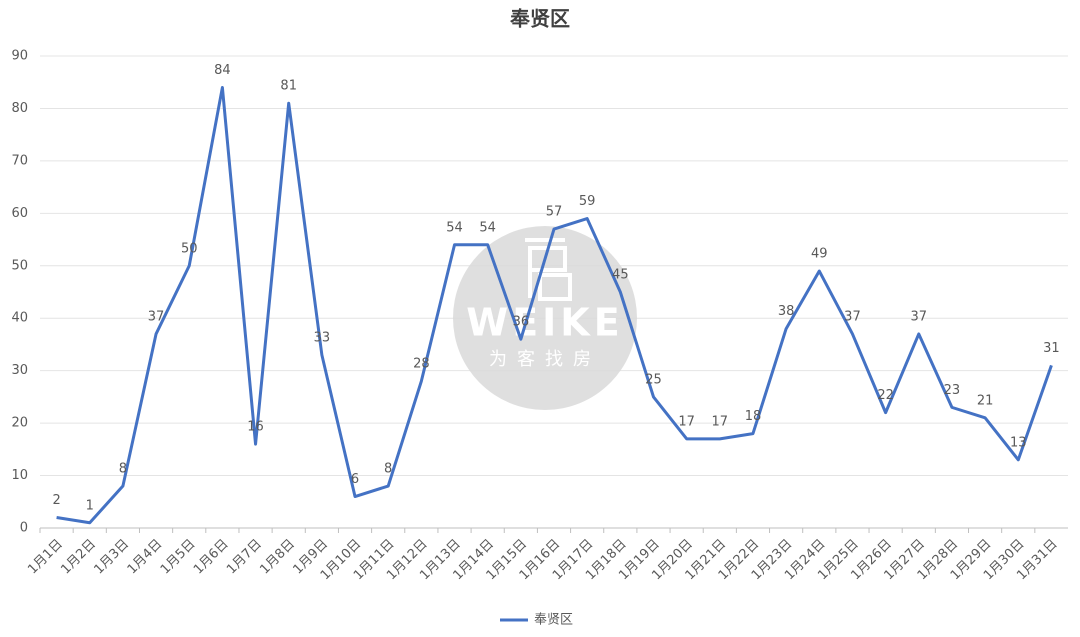 The width and height of the screenshot is (1080, 637). What do you see at coordinates (19, 56) in the screenshot?
I see `y-tick-label: 90` at bounding box center [19, 56].